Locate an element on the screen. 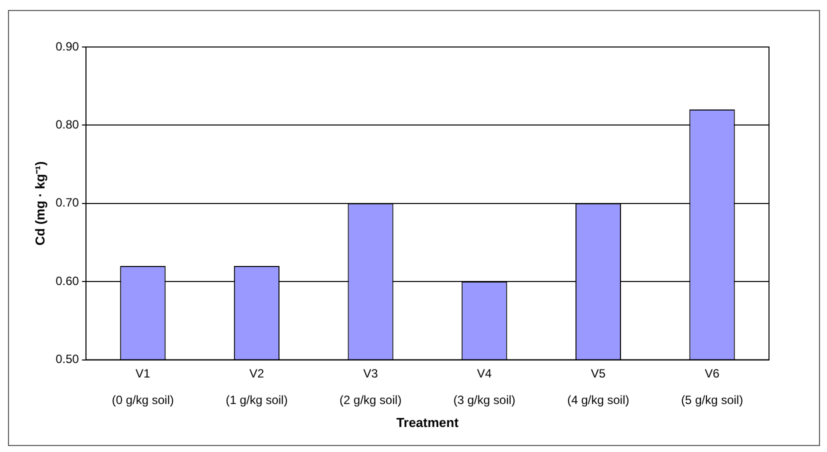 Image resolution: width=827 pixels, height=452 pixels. x-tick-label: V1 (0 g/kg soil) is located at coordinates (143, 387).